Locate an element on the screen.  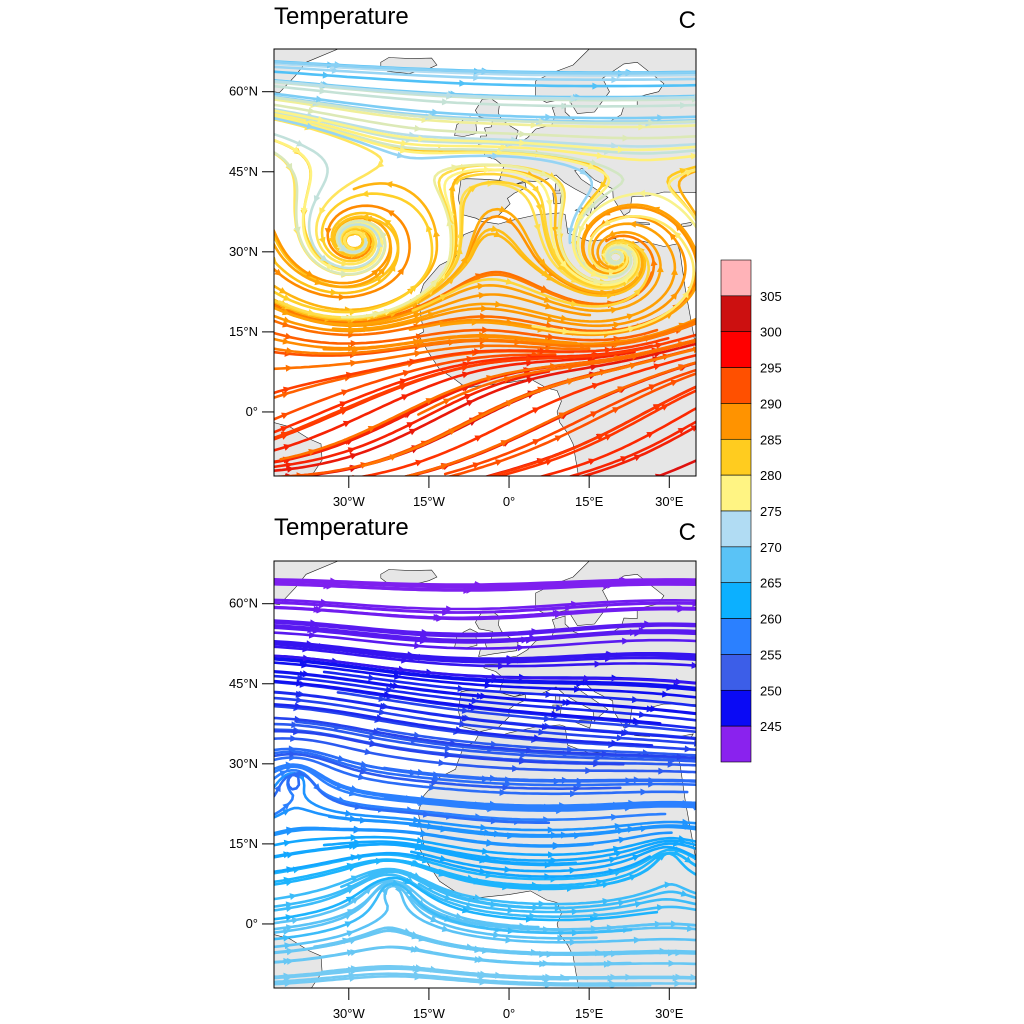
x-tick-label: 15°W is located at coordinates (429, 501).